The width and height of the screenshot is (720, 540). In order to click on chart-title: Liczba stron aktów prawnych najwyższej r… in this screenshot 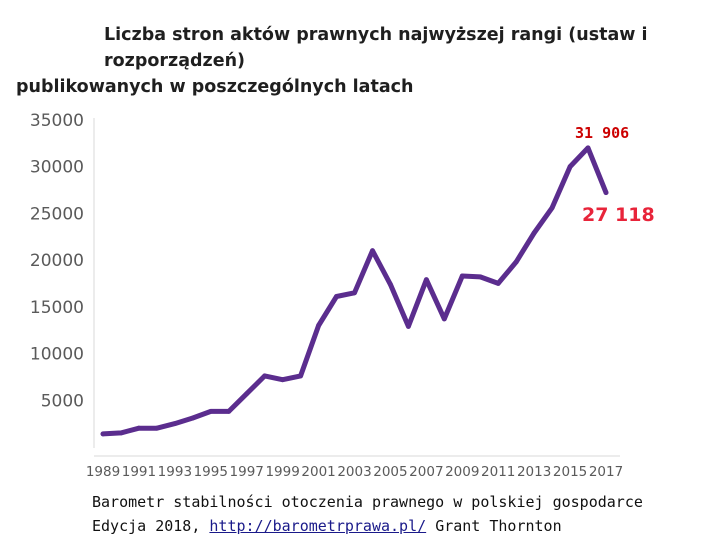, I will do `click(362, 61)`.